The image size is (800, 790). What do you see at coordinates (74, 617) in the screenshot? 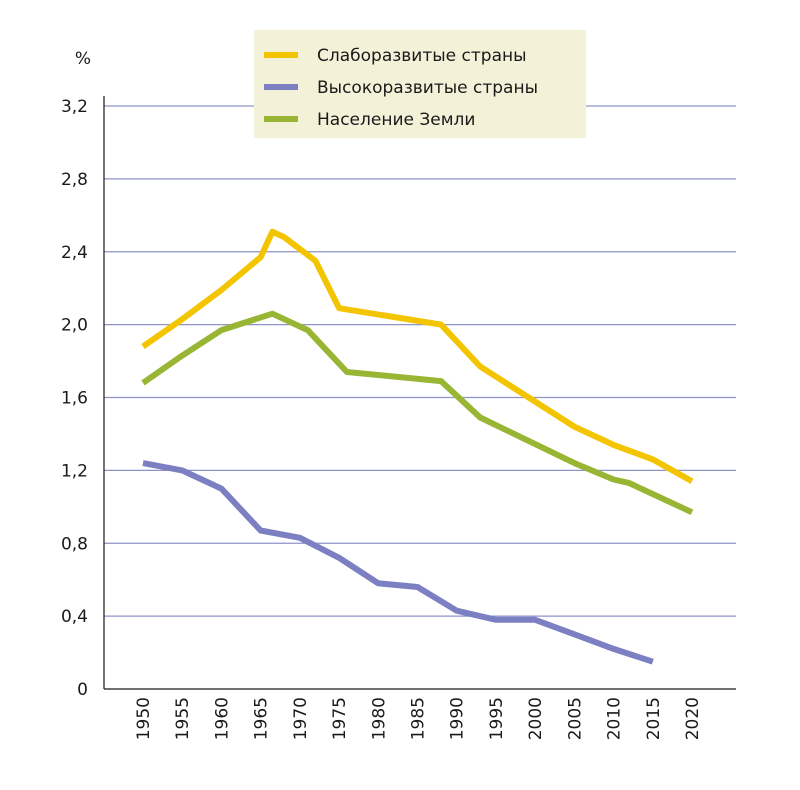
I see `y-tick-label: 0,4` at bounding box center [74, 617].